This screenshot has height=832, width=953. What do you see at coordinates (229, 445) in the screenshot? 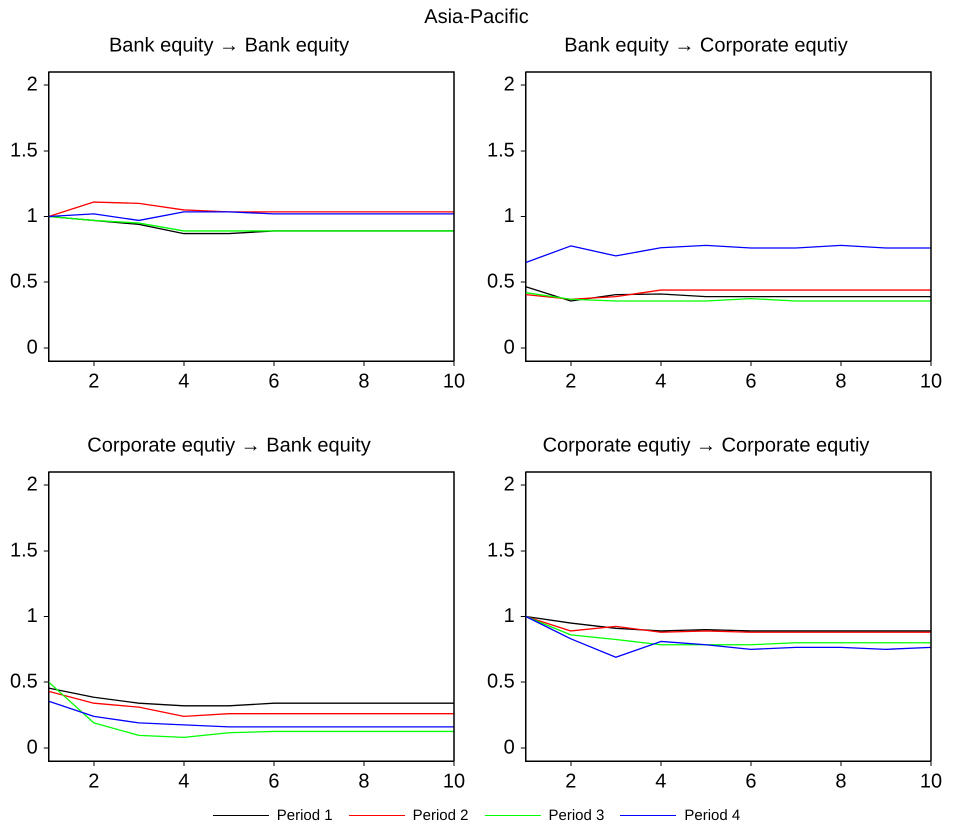
I see `chart-title: Corporate equtiy → Bank equity` at bounding box center [229, 445].